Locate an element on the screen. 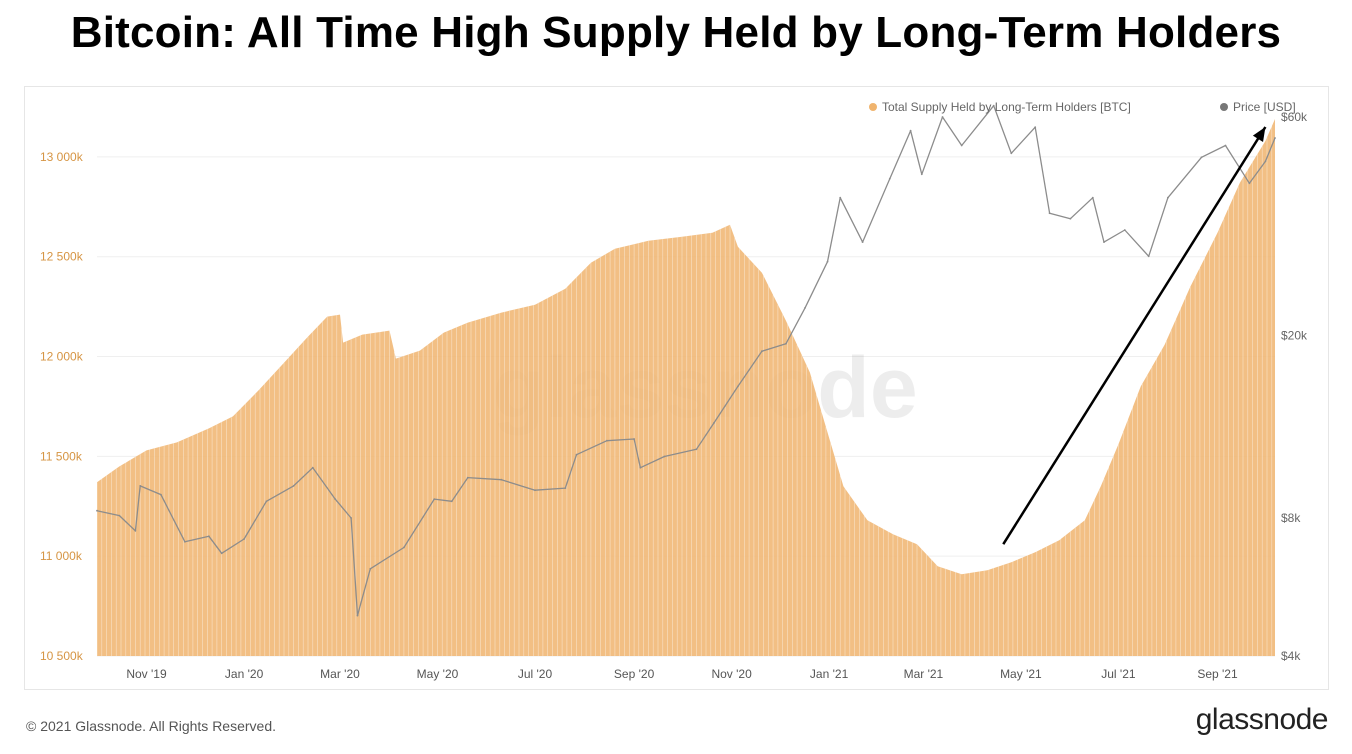 The image size is (1352, 754). x-tick-label: May '21 is located at coordinates (1021, 674).